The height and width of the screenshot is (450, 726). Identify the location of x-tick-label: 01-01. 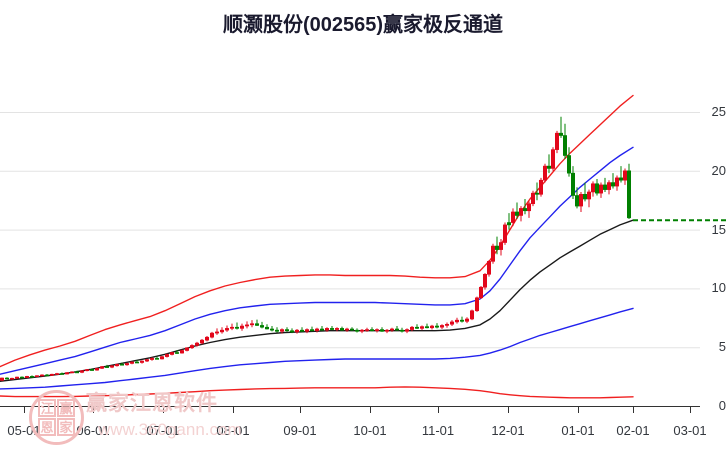
(578, 430).